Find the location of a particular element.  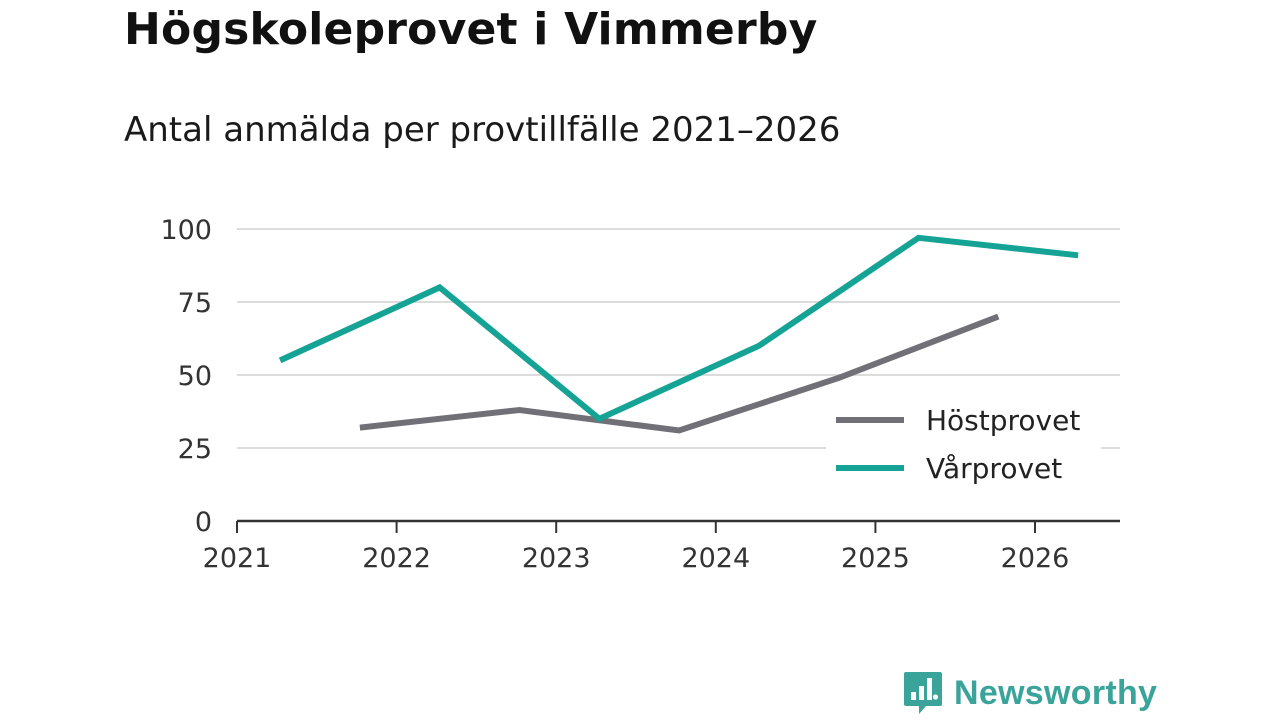

x-tick-label: 2024 is located at coordinates (715, 558).